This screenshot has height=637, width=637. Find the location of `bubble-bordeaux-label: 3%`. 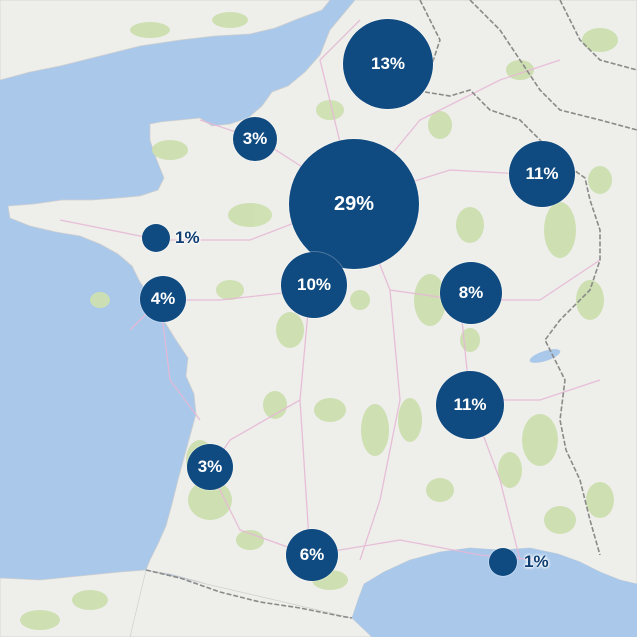

bubble-bordeaux-label: 3% is located at coordinates (210, 466).